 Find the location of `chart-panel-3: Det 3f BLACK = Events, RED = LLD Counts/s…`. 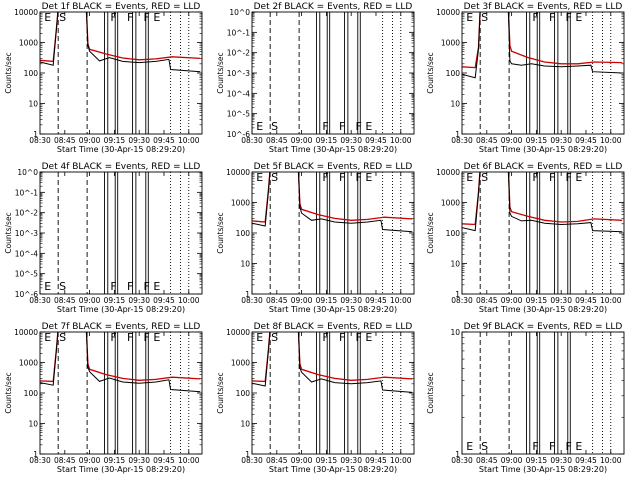

chart-panel-3: Det 3f BLACK = Events, RED = LLD Counts/s… is located at coordinates (525, 78).